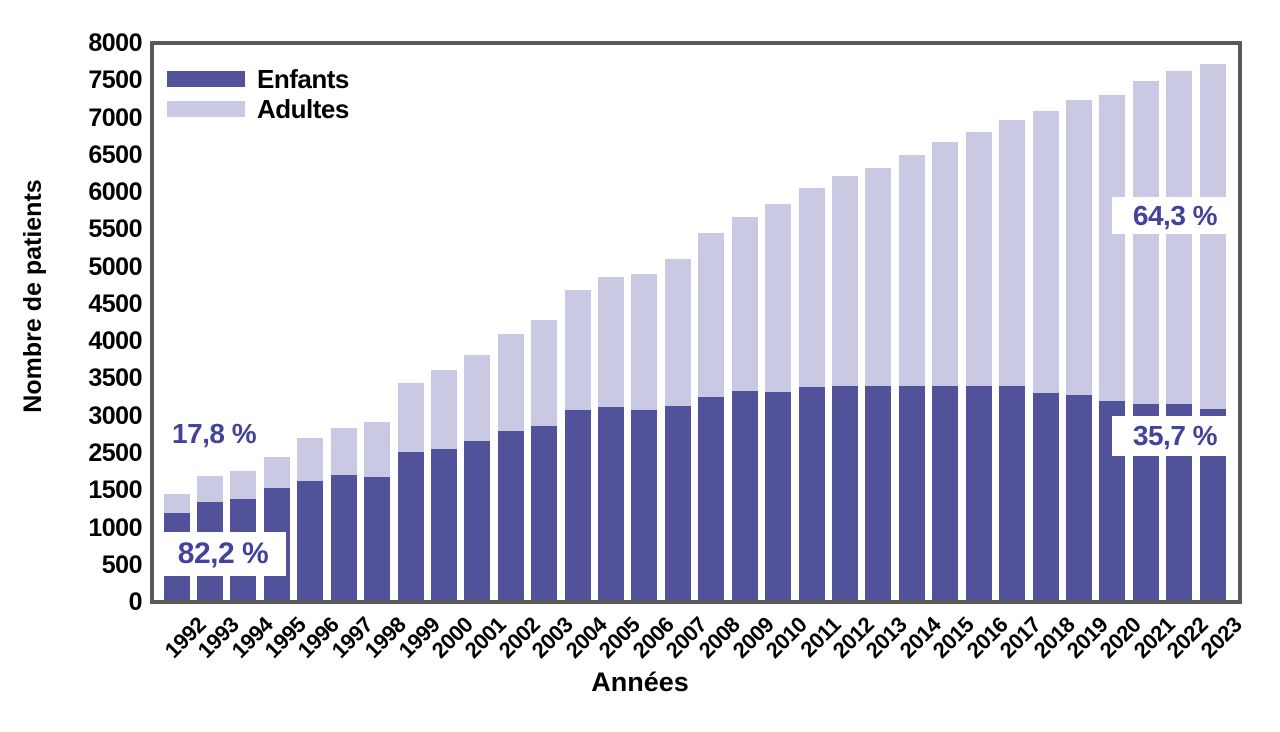 The width and height of the screenshot is (1280, 732). I want to click on annotation-enfants-1992-percent: 82,2 %, so click(223, 554).